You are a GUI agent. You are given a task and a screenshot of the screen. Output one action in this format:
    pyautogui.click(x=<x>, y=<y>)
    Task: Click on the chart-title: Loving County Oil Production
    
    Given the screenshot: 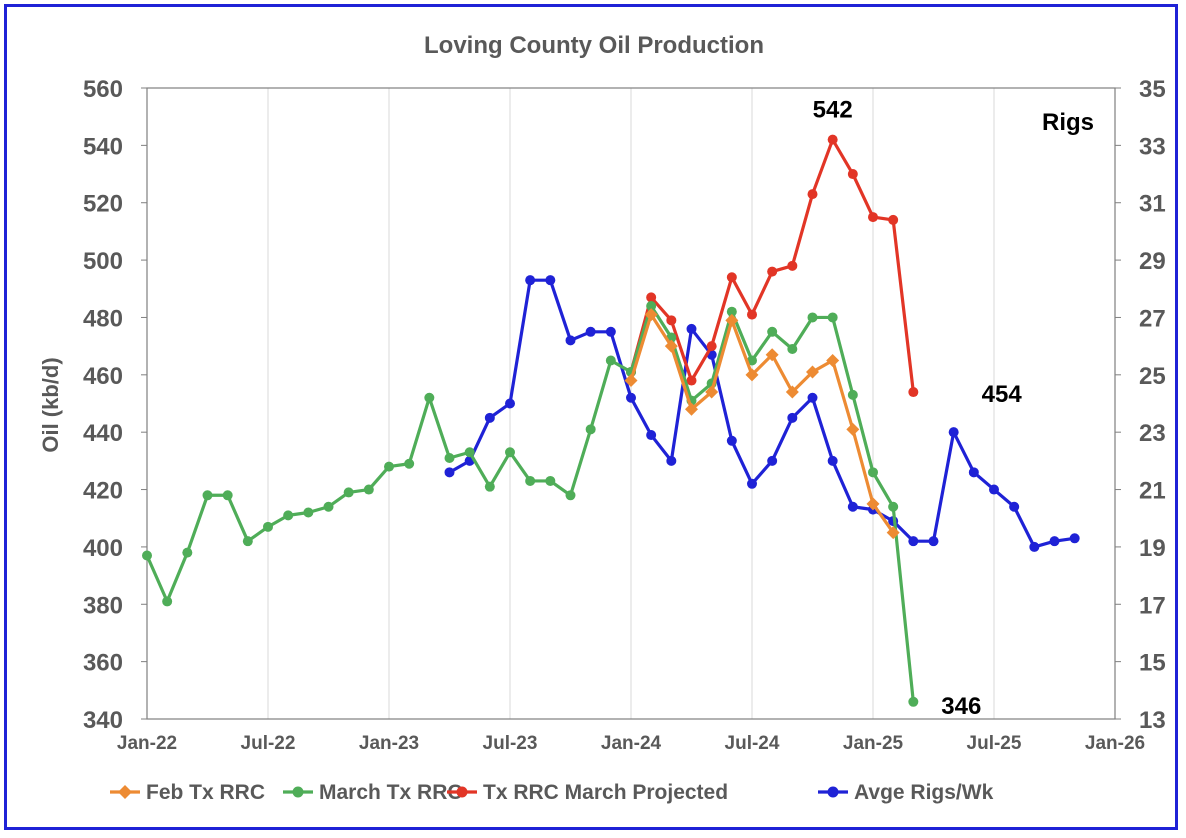 What is the action you would take?
    pyautogui.click(x=594, y=45)
    